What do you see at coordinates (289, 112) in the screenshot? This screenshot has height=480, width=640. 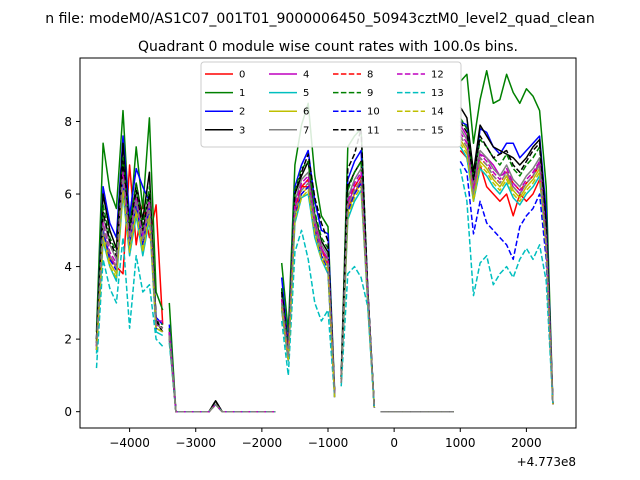 I see `legend-item-6: 6` at bounding box center [289, 112].